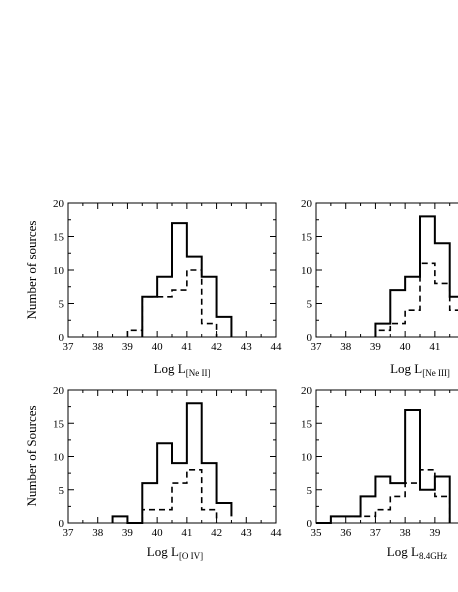 The image size is (458, 592). I want to click on histogram-solid-8-4ghz, so click(383, 466).